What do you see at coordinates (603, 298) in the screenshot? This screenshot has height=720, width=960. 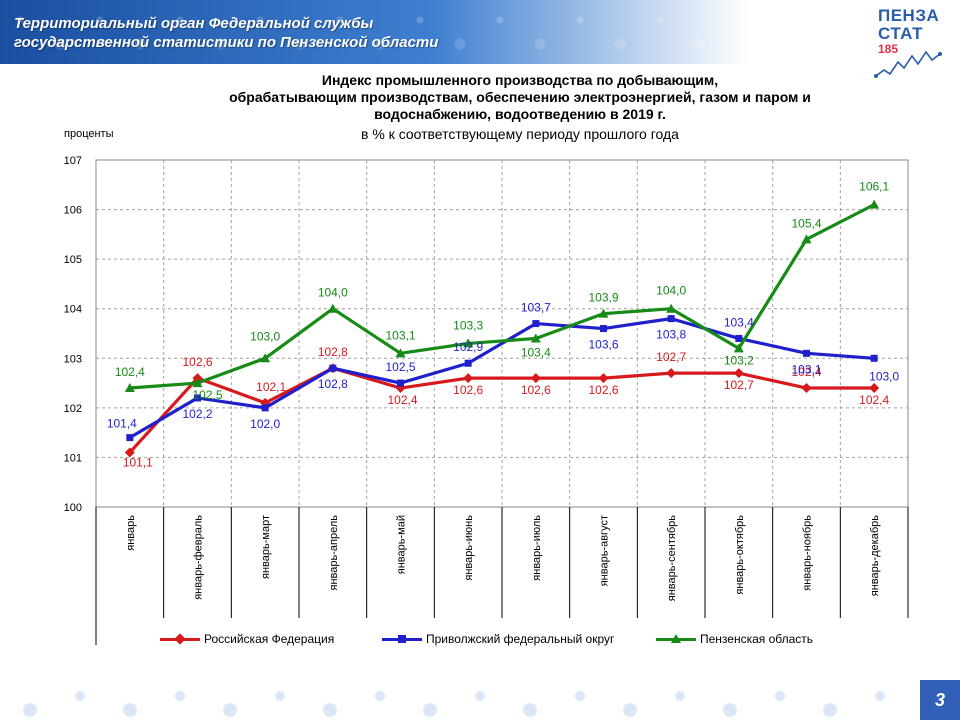 I see `data-label: 103,9` at bounding box center [603, 298].